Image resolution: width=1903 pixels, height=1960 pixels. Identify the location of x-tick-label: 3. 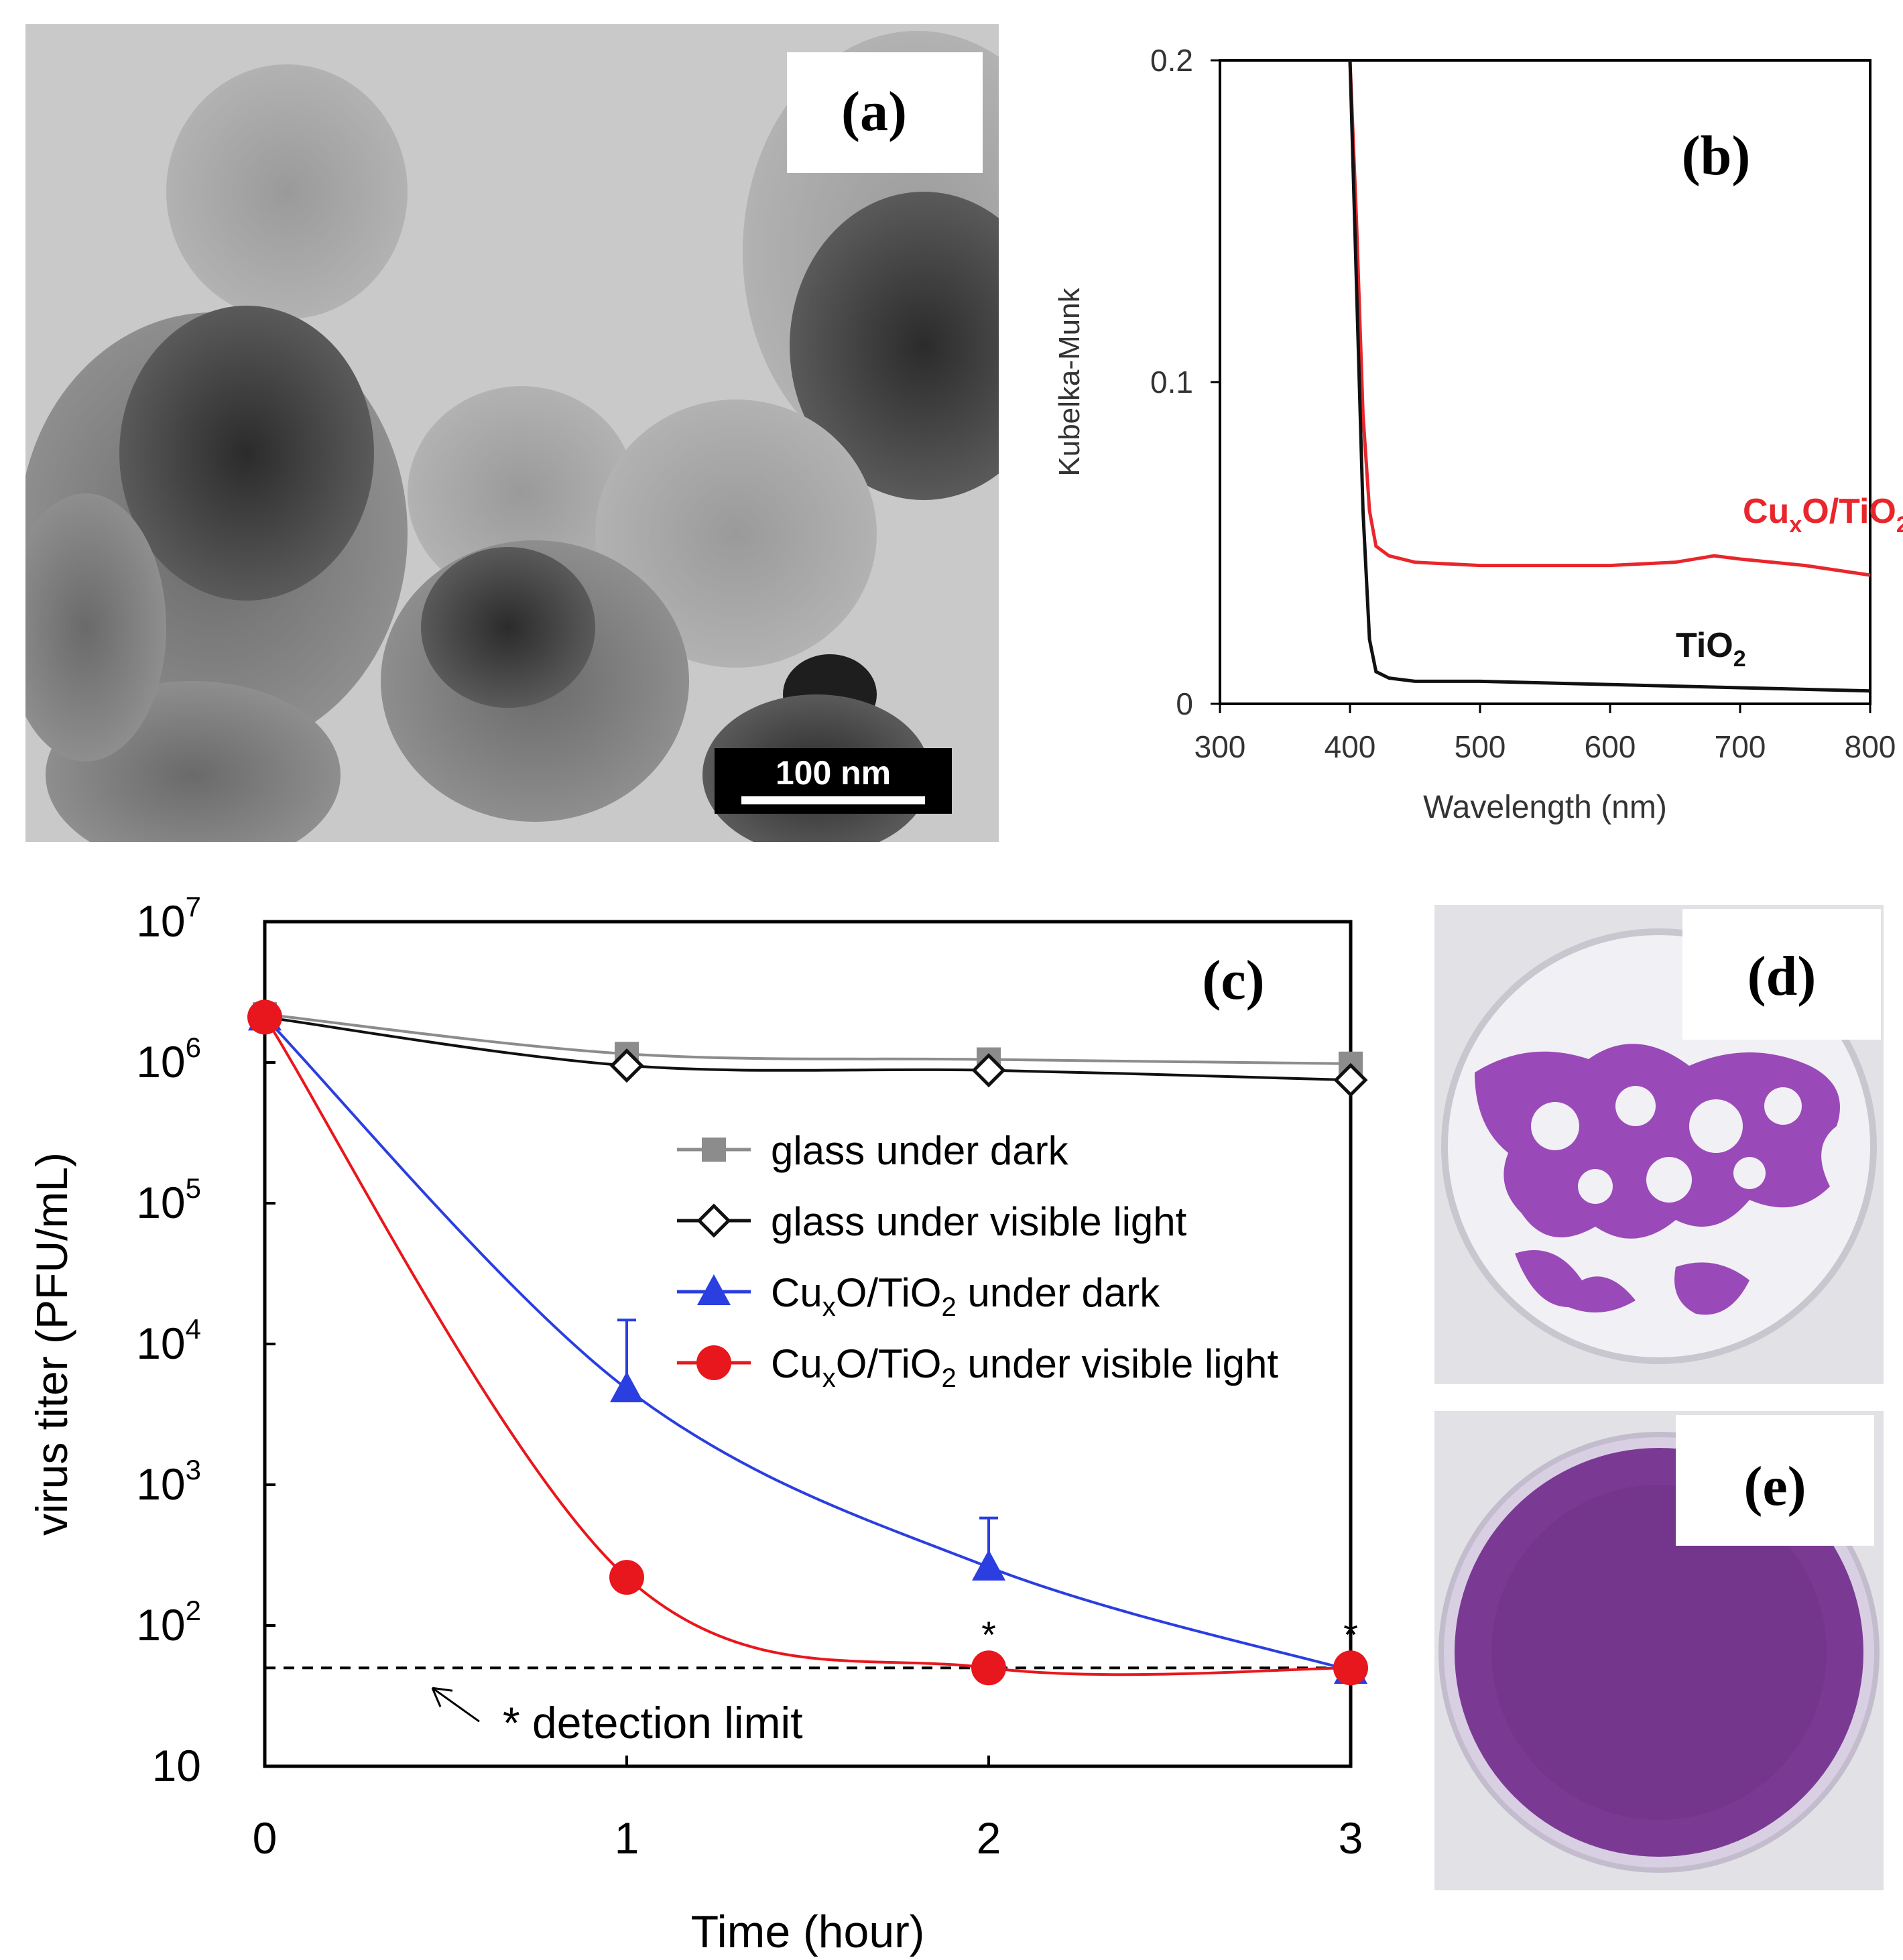
(1351, 1838).